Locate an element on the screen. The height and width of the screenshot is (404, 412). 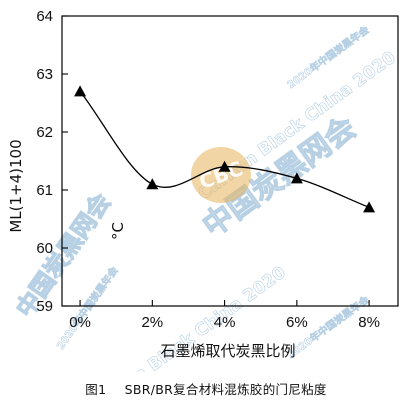
x-tick-label: 4% is located at coordinates (225, 322).